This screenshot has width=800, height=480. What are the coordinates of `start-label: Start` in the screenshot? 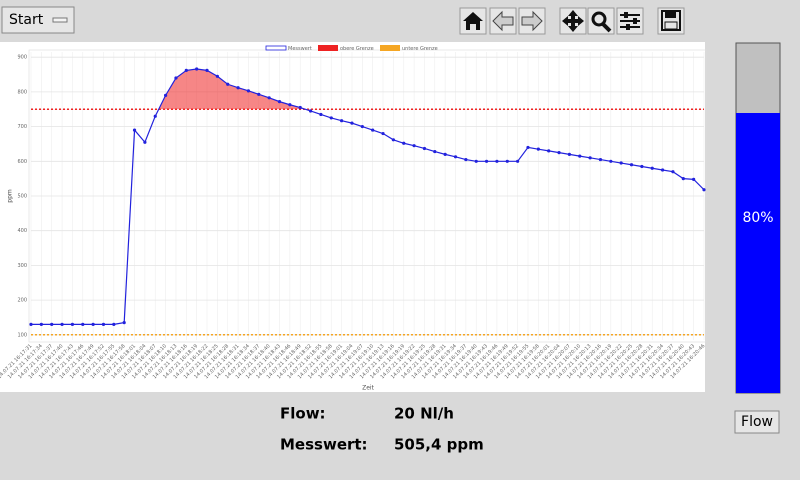 It's located at (26, 20).